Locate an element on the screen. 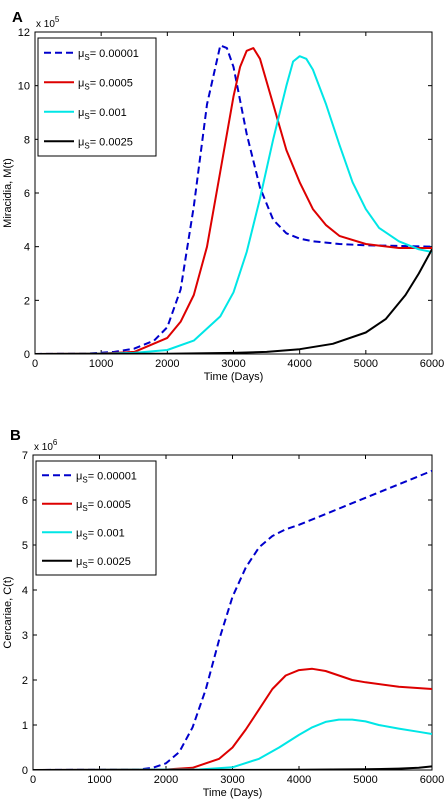  y-exponent: 5 is located at coordinates (57, 19).